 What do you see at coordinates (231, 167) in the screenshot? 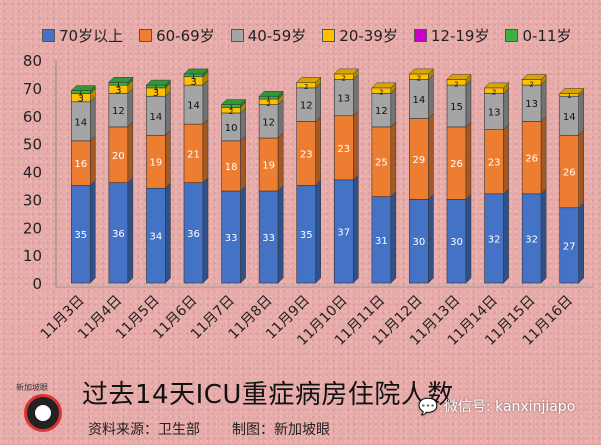
I see `data-label: 18` at bounding box center [231, 167].